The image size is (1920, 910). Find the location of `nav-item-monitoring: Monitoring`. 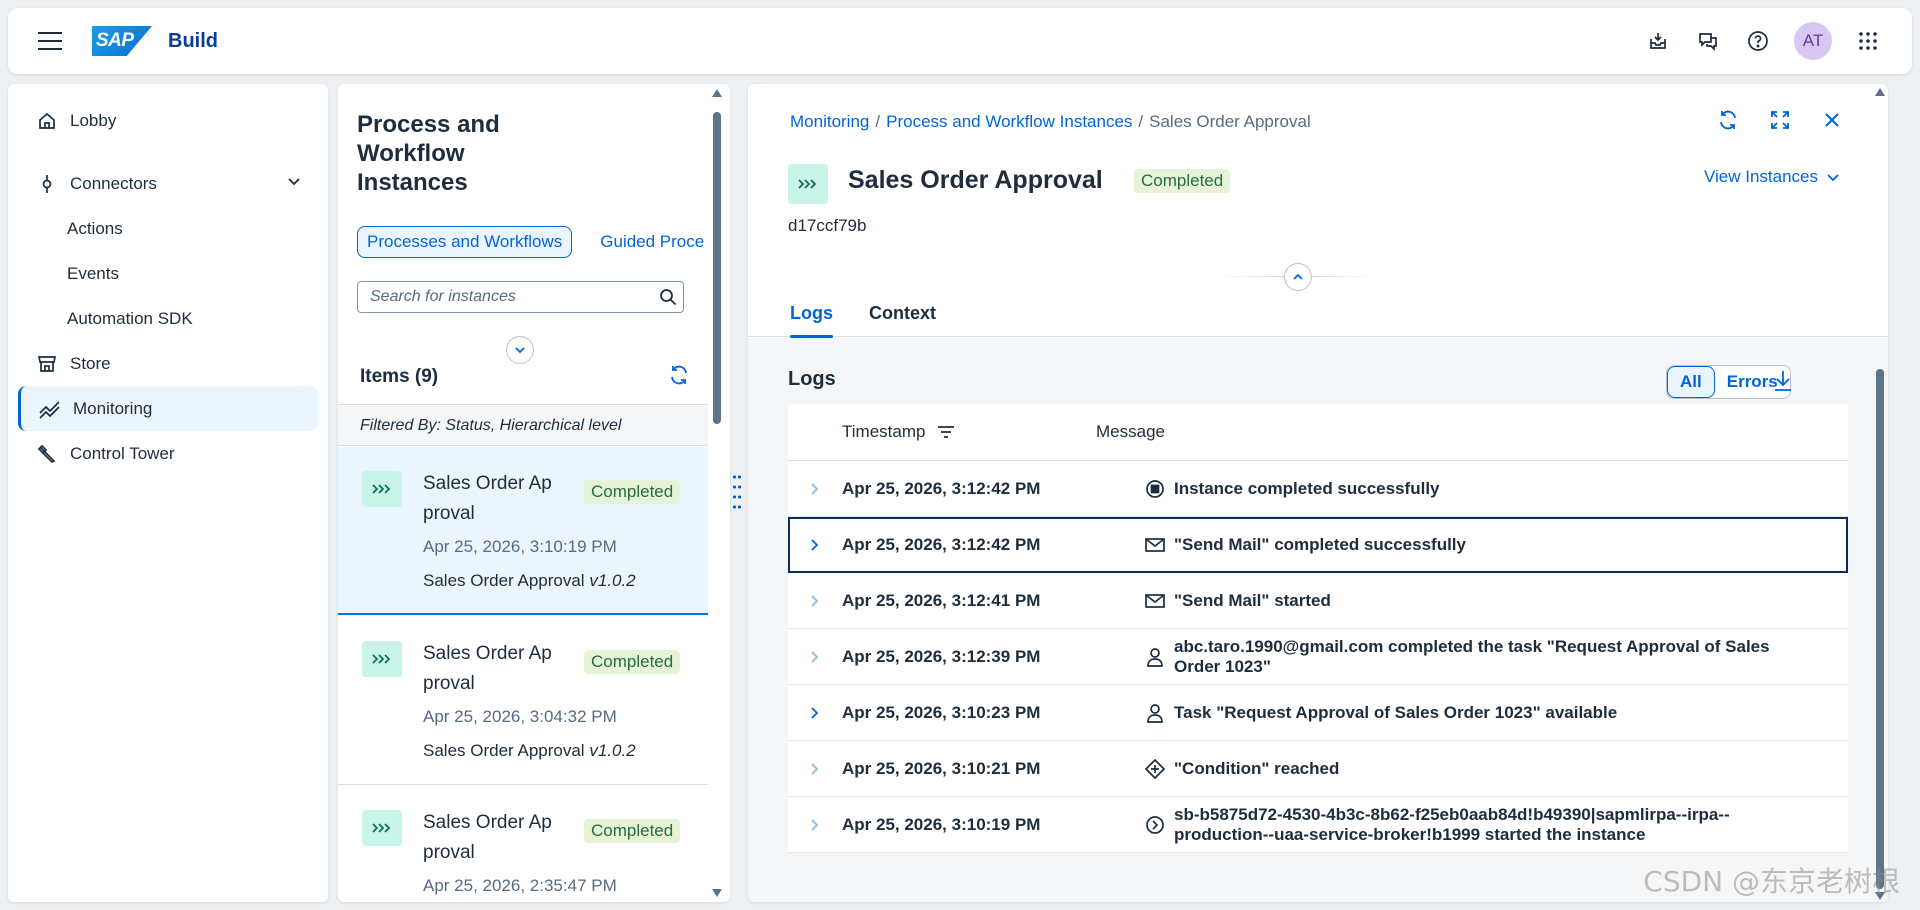

nav-item-monitoring: Monitoring is located at coordinates (168, 408).